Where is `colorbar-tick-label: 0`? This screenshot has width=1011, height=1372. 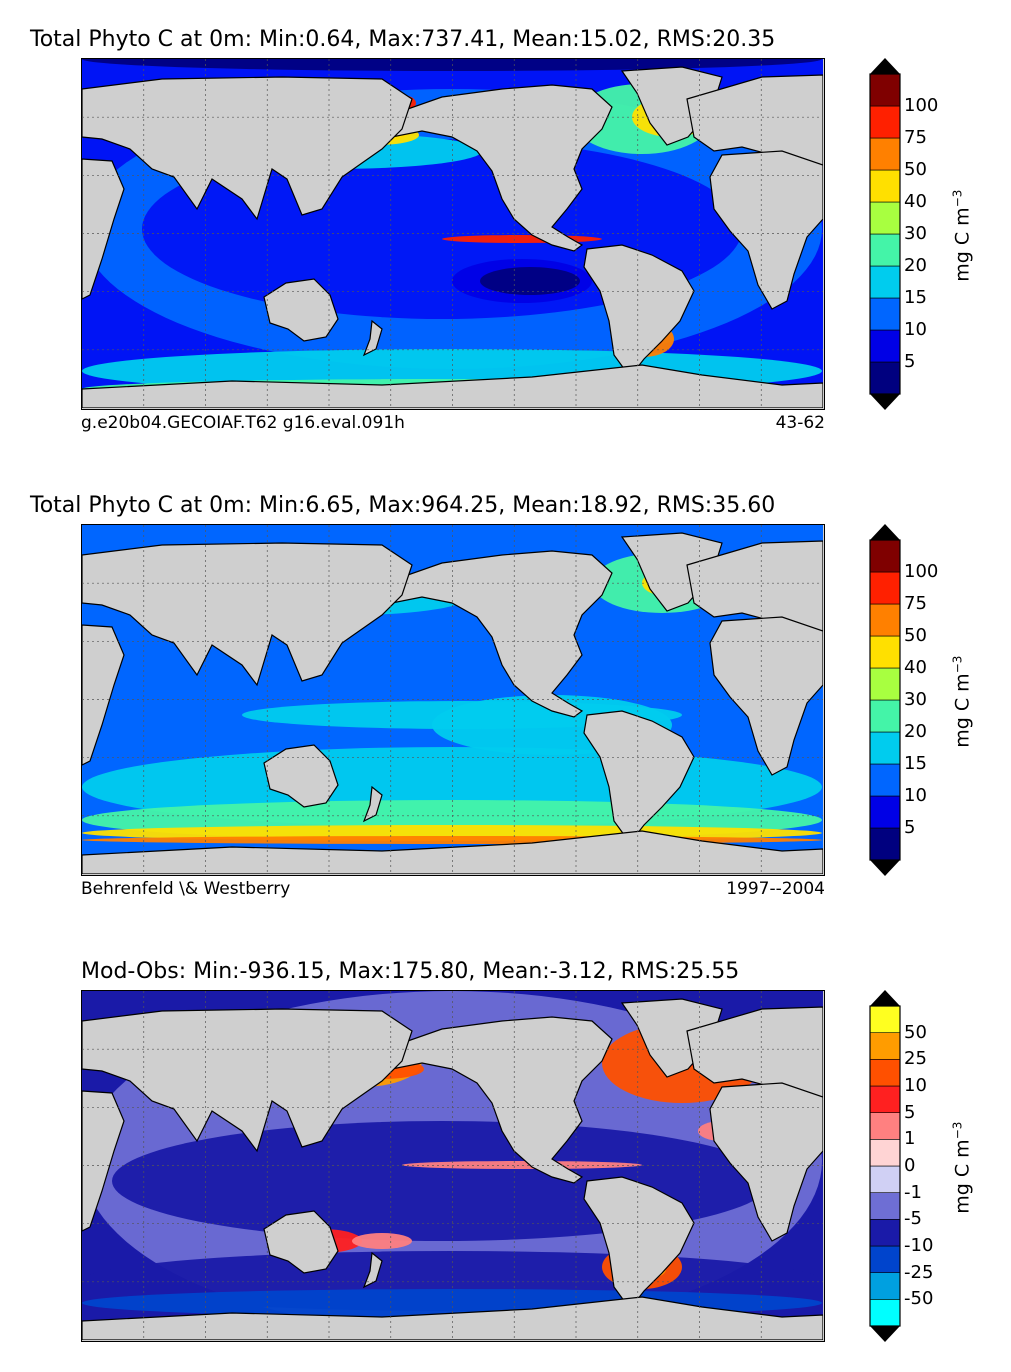 colorbar-tick-label: 0 is located at coordinates (910, 1165).